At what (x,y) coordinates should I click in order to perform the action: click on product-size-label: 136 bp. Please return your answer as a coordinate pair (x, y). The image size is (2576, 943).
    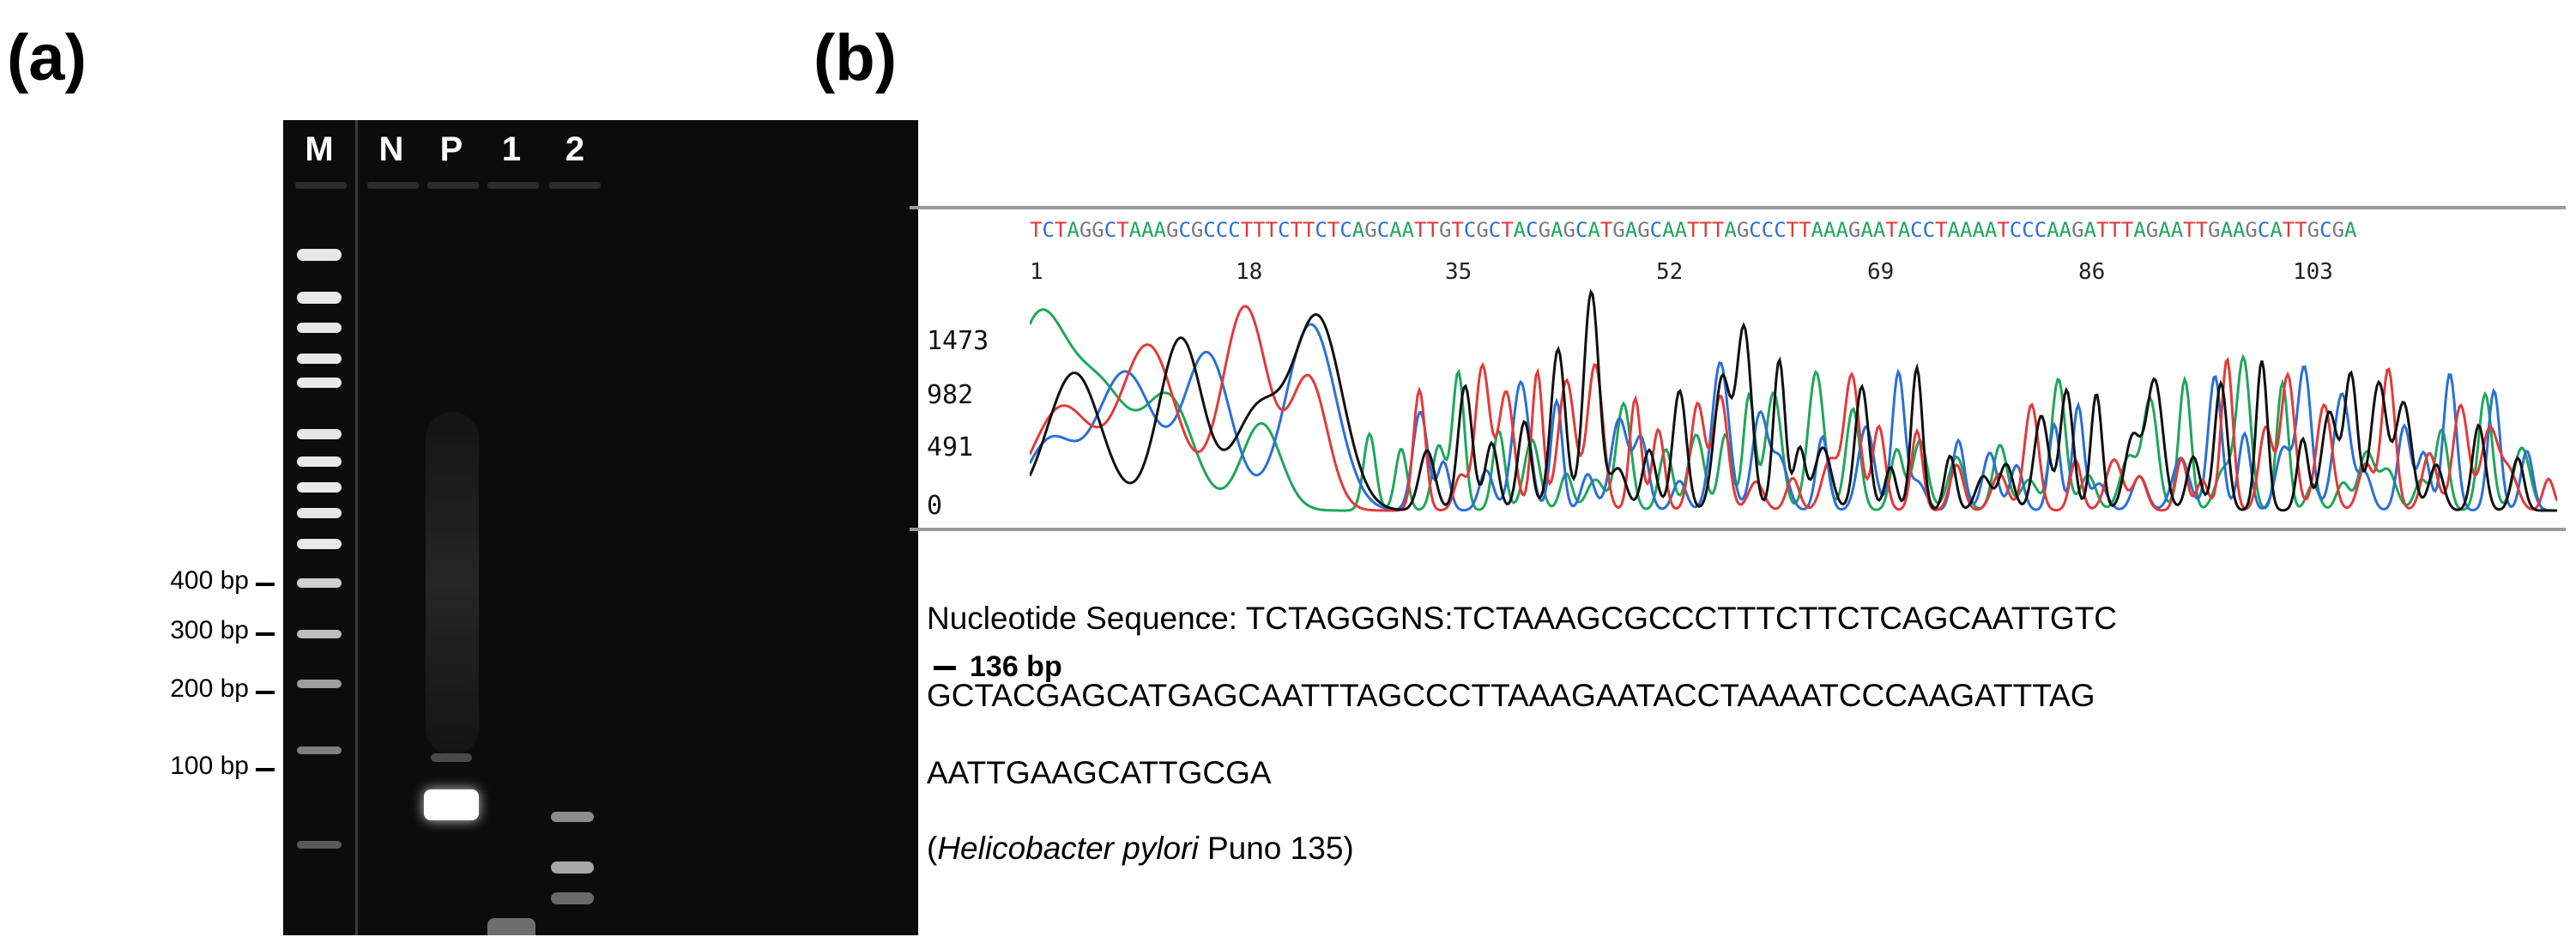
    Looking at the image, I should click on (1016, 666).